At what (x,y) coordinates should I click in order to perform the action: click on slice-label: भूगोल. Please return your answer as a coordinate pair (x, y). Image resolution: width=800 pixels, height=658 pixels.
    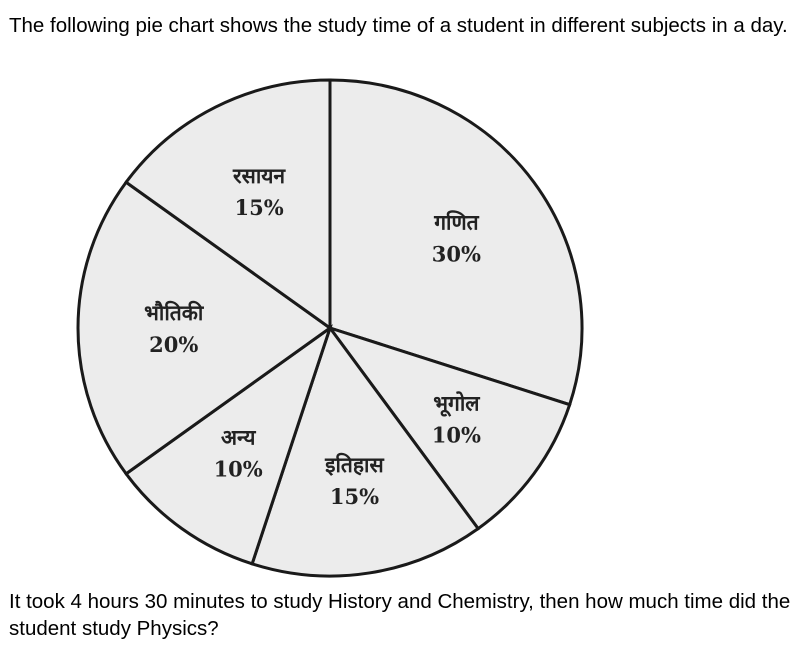
    Looking at the image, I should click on (456, 403).